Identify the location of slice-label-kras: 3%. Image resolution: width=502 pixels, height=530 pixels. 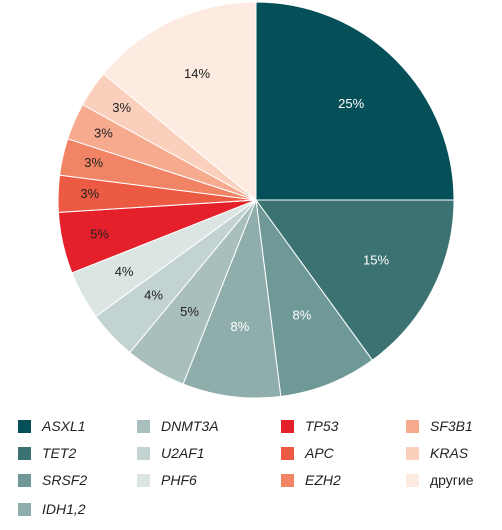
(121, 107).